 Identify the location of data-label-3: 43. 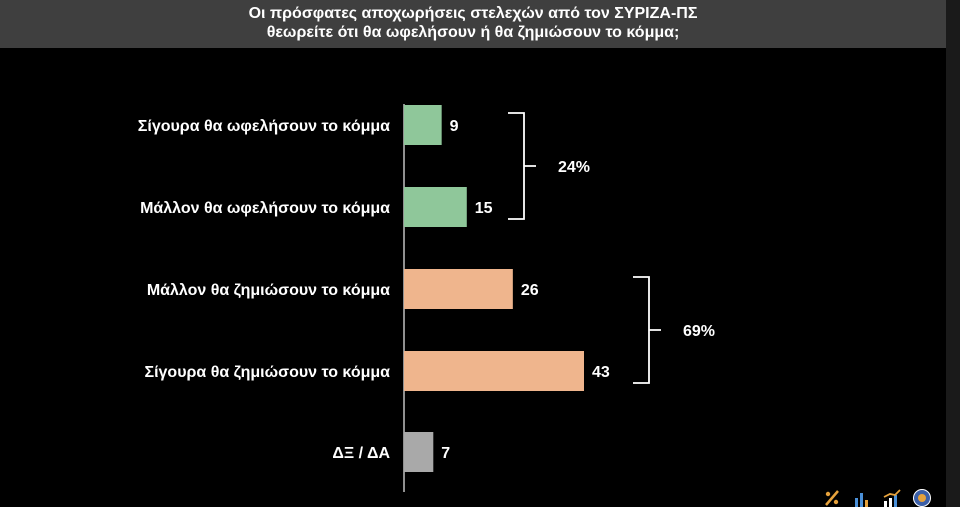
(601, 372).